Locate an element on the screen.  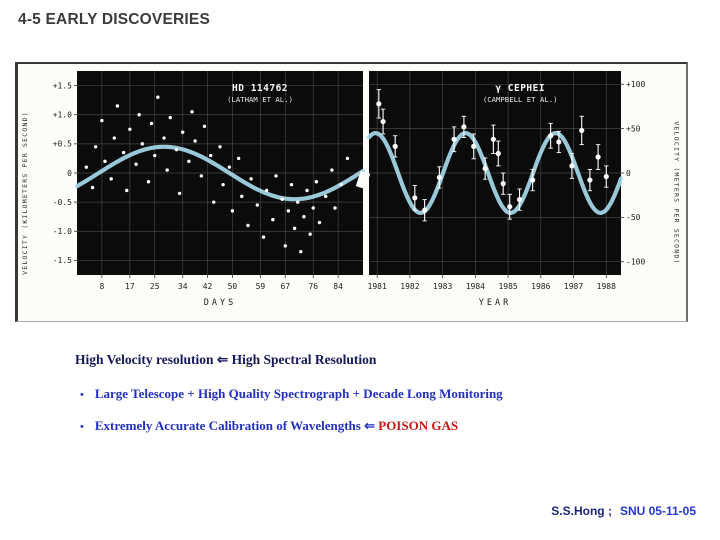
slide-title: 4-5 EARLY DISCOVERIES is located at coordinates (114, 19).